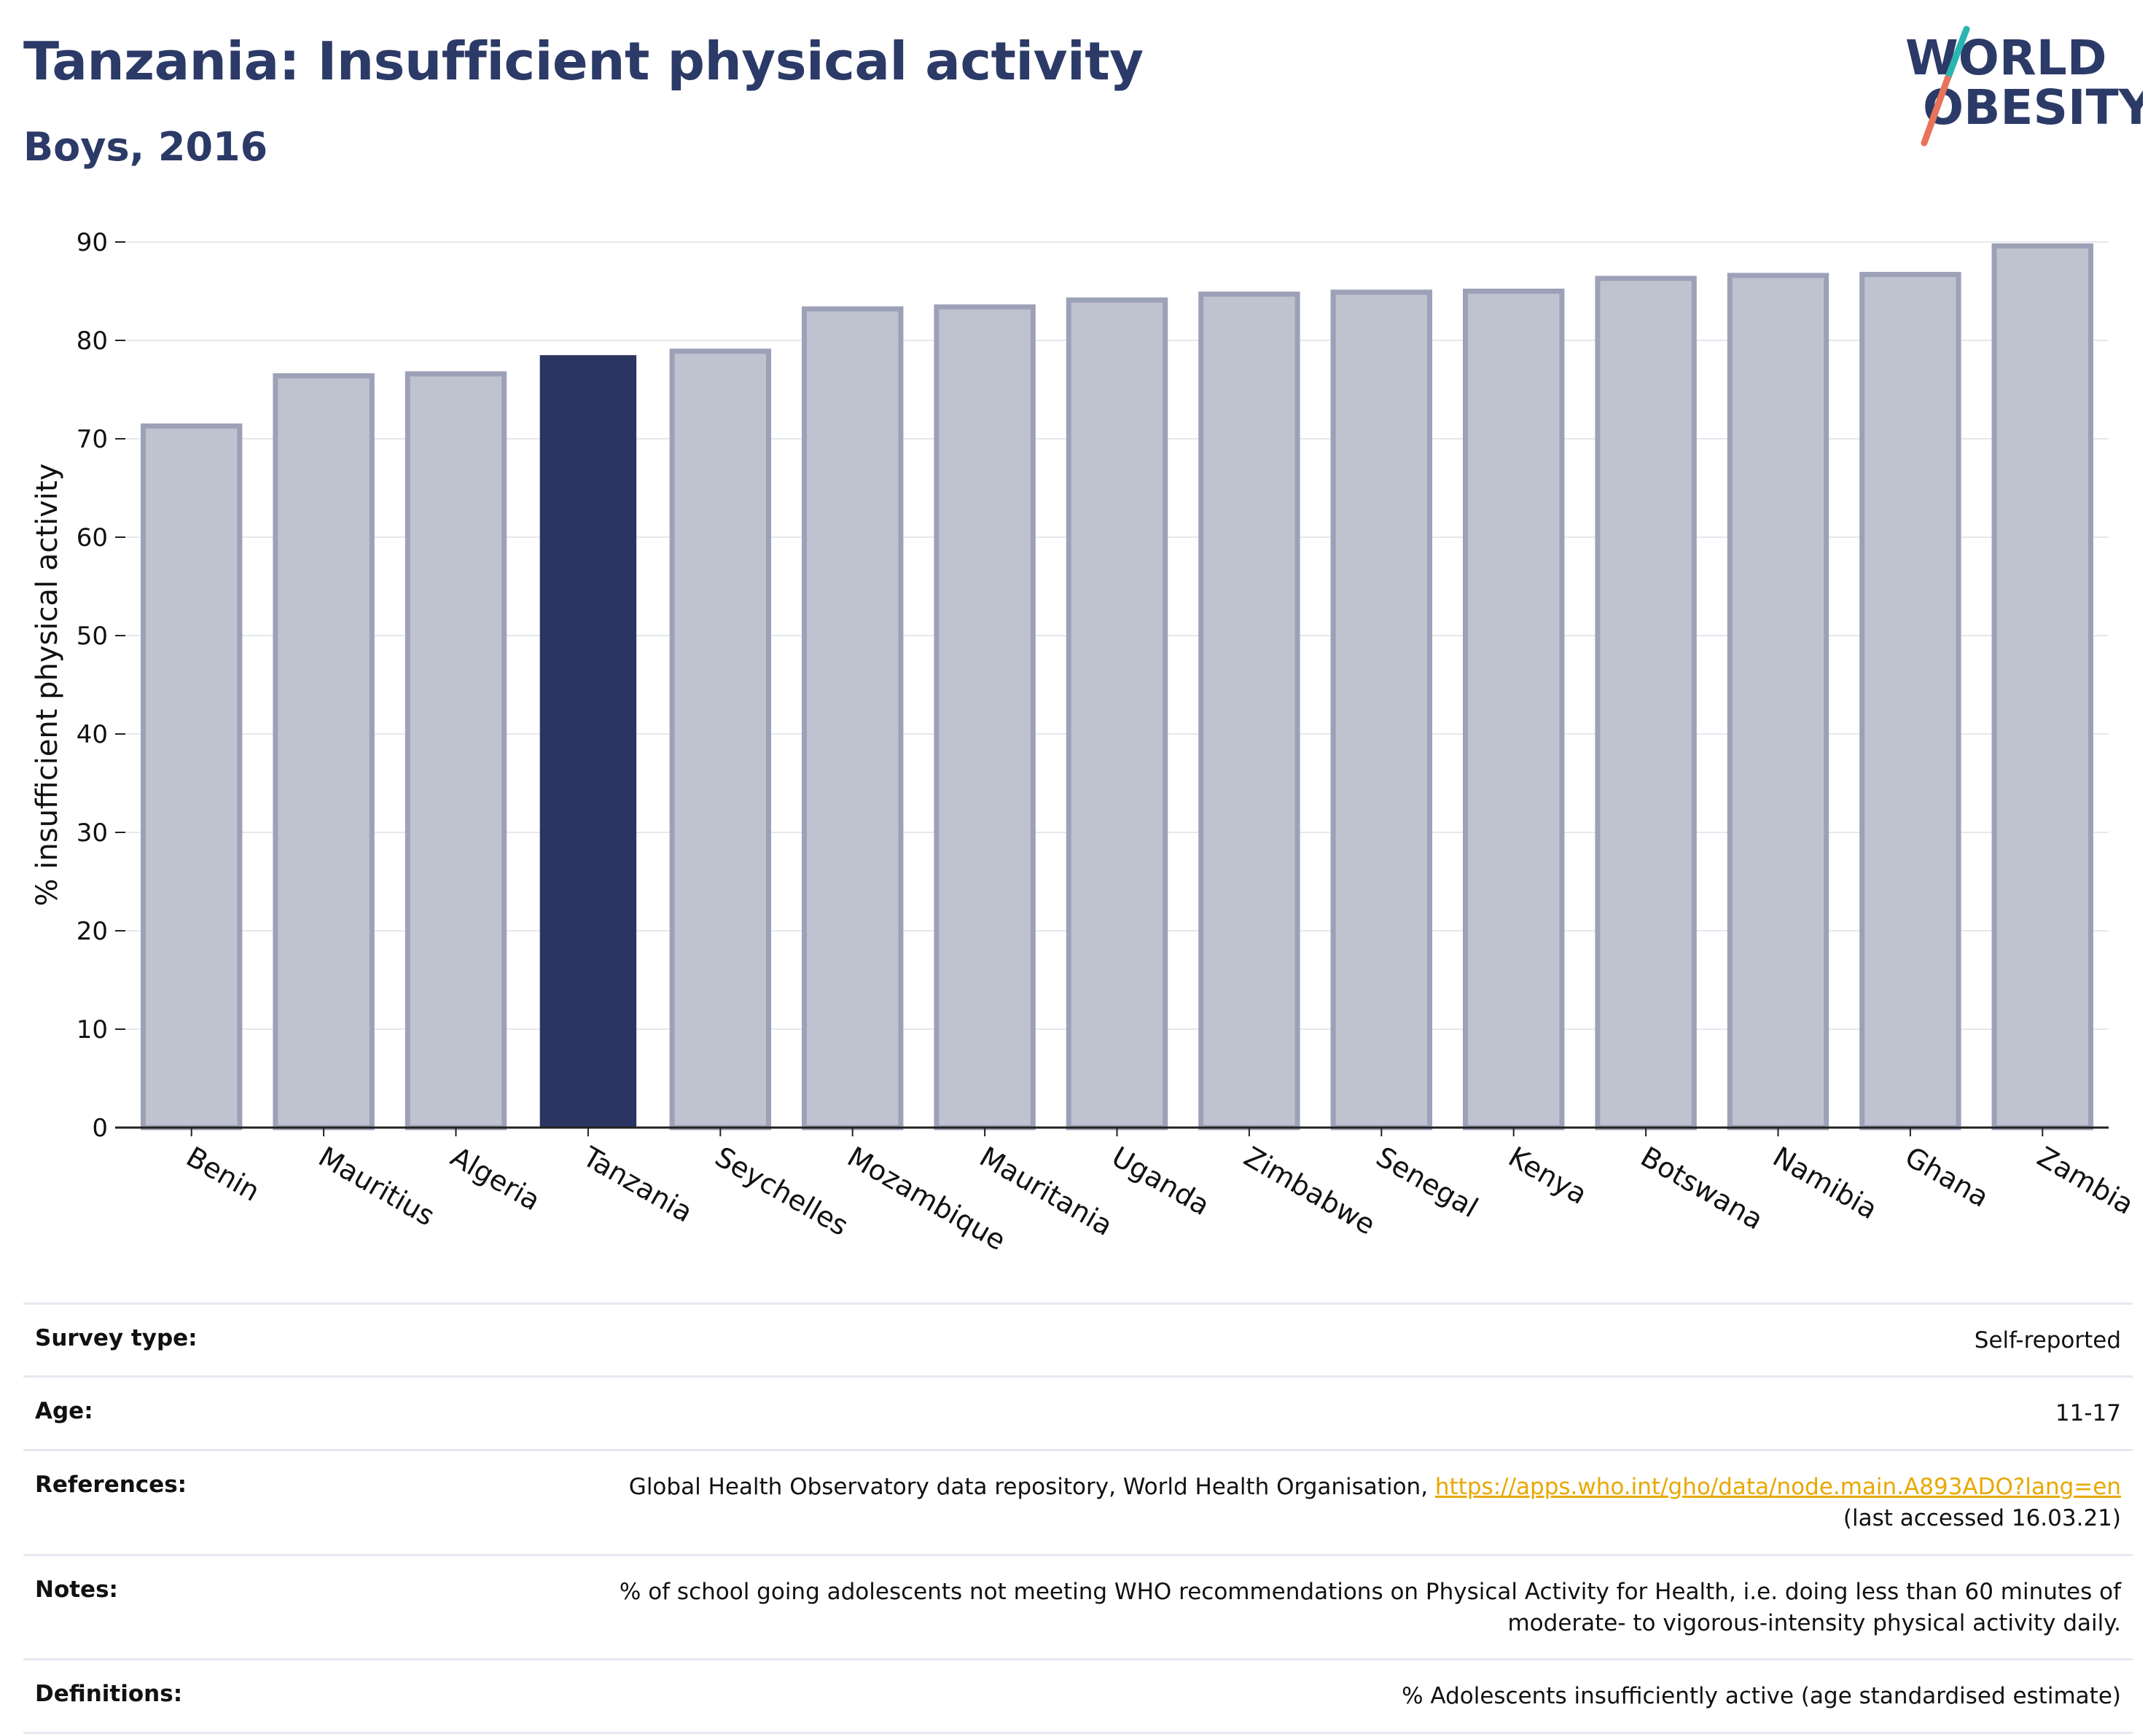 This screenshot has width=2156, height=1734. Describe the element at coordinates (638, 1184) in the screenshot. I see `x-tick-label-tanzania: Tanzania` at that location.